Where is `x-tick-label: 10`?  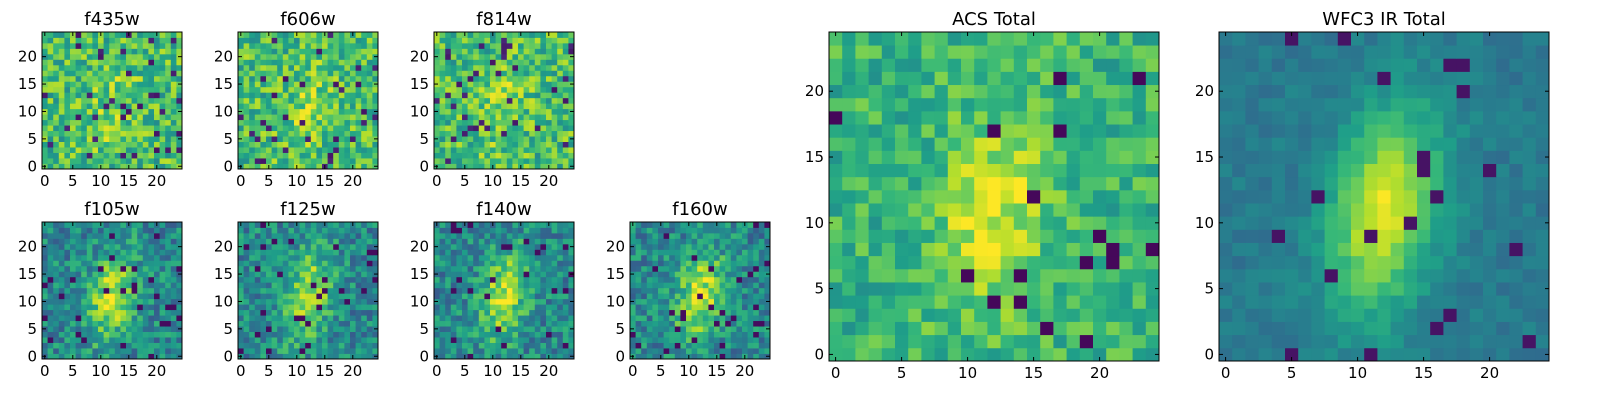
x-tick-label: 10 is located at coordinates (688, 371).